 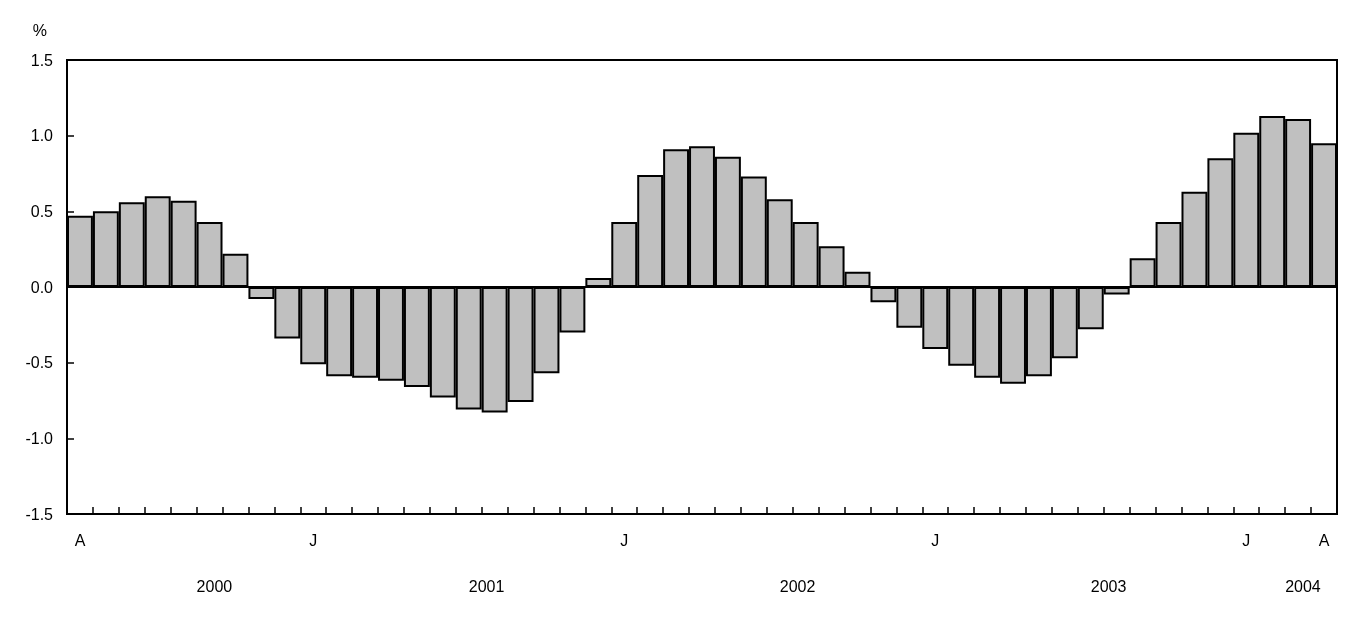 I want to click on y-tick-label: 1.5, so click(x=42, y=60).